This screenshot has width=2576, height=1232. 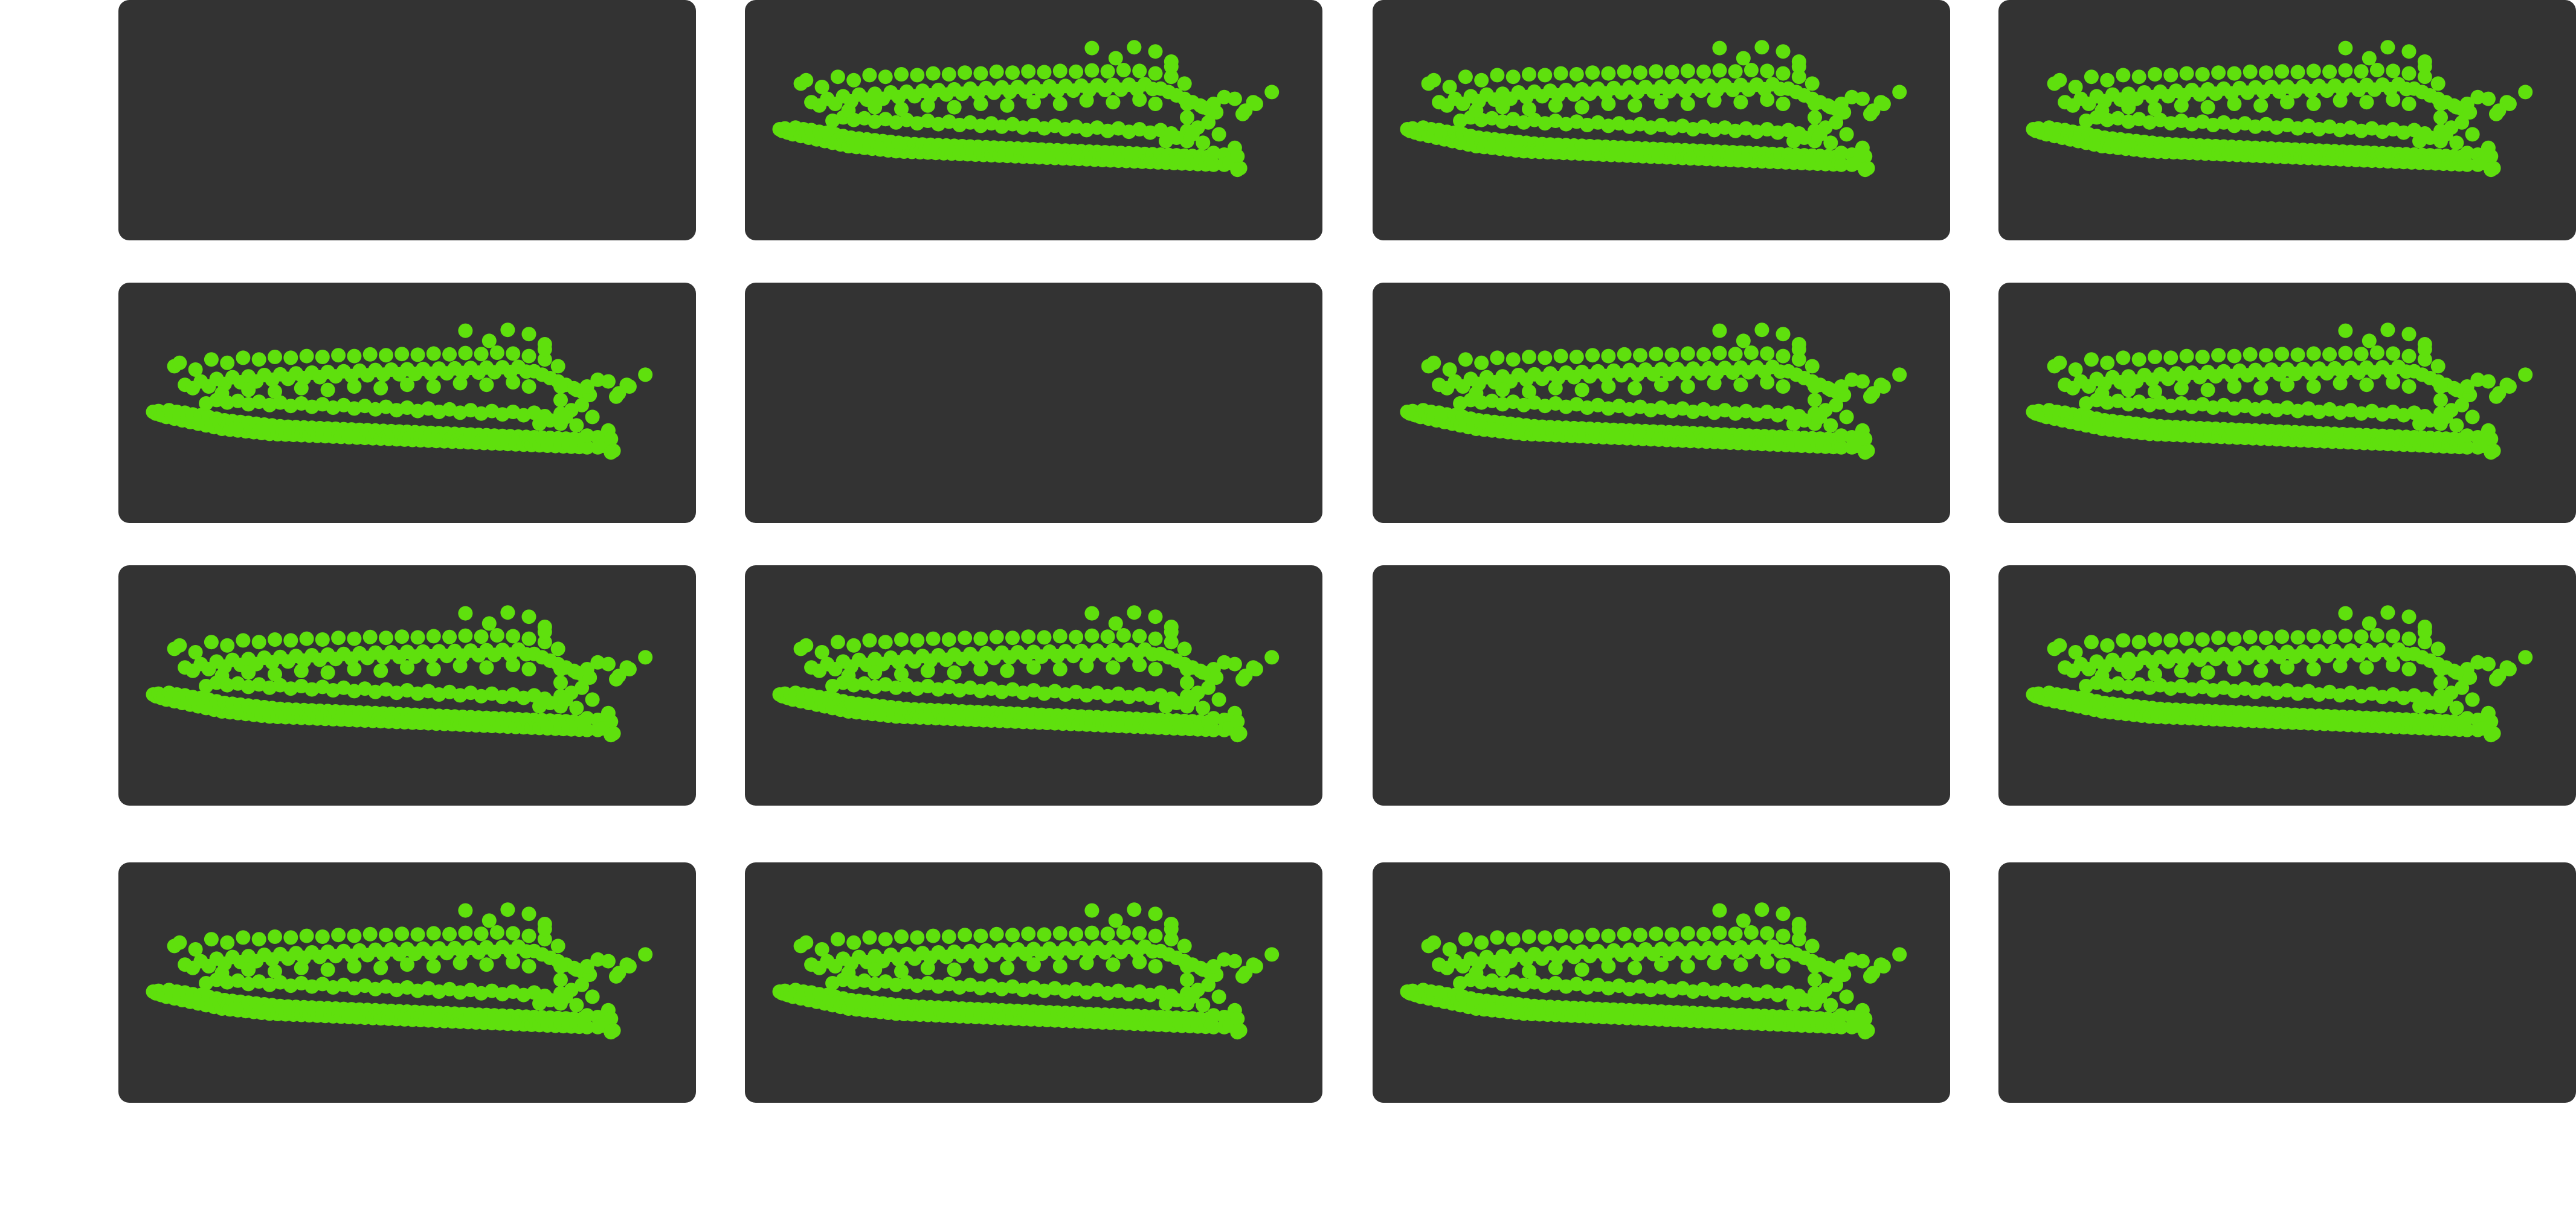 What do you see at coordinates (1661, 685) in the screenshot?
I see `panel-r3-c3` at bounding box center [1661, 685].